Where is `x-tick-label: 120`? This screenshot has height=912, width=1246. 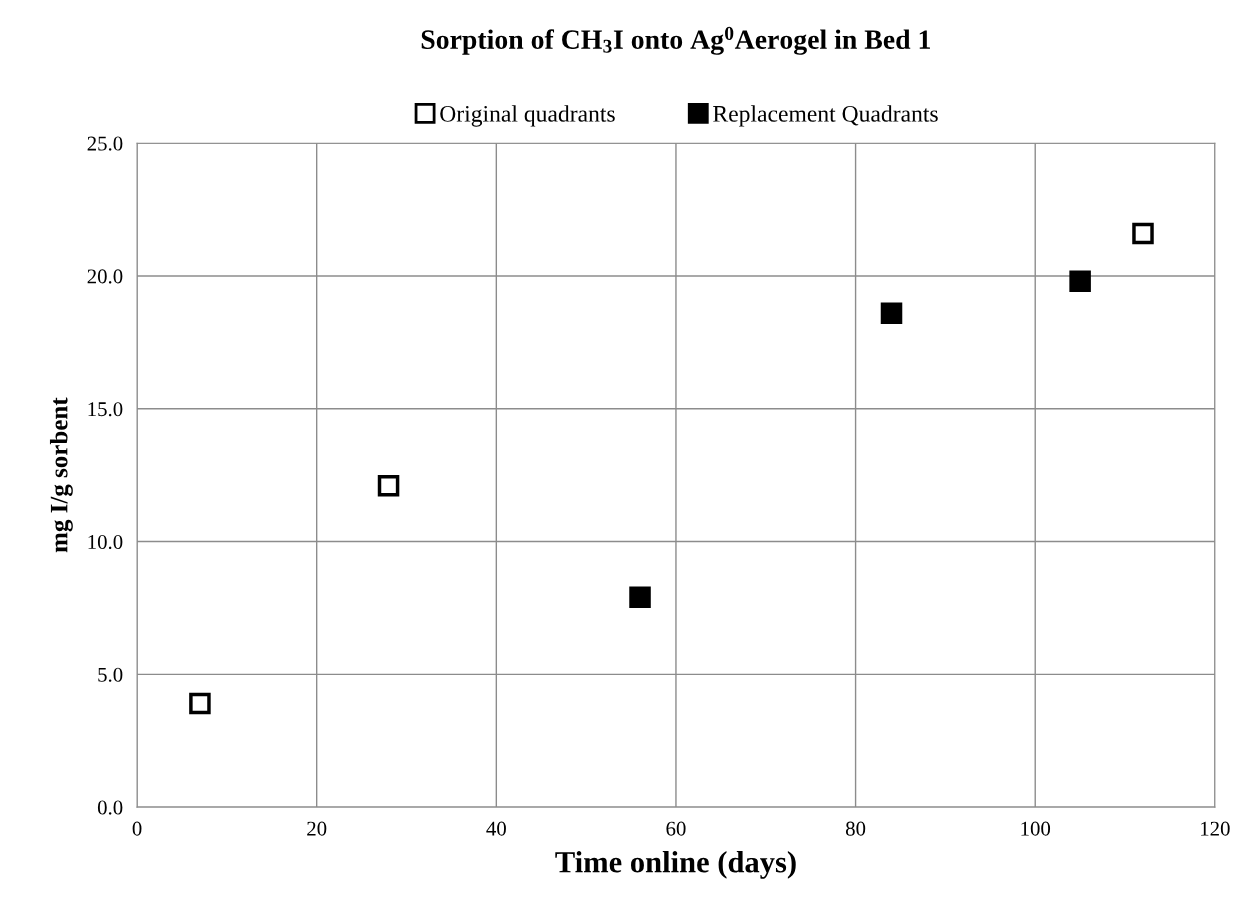 x-tick-label: 120 is located at coordinates (1215, 828).